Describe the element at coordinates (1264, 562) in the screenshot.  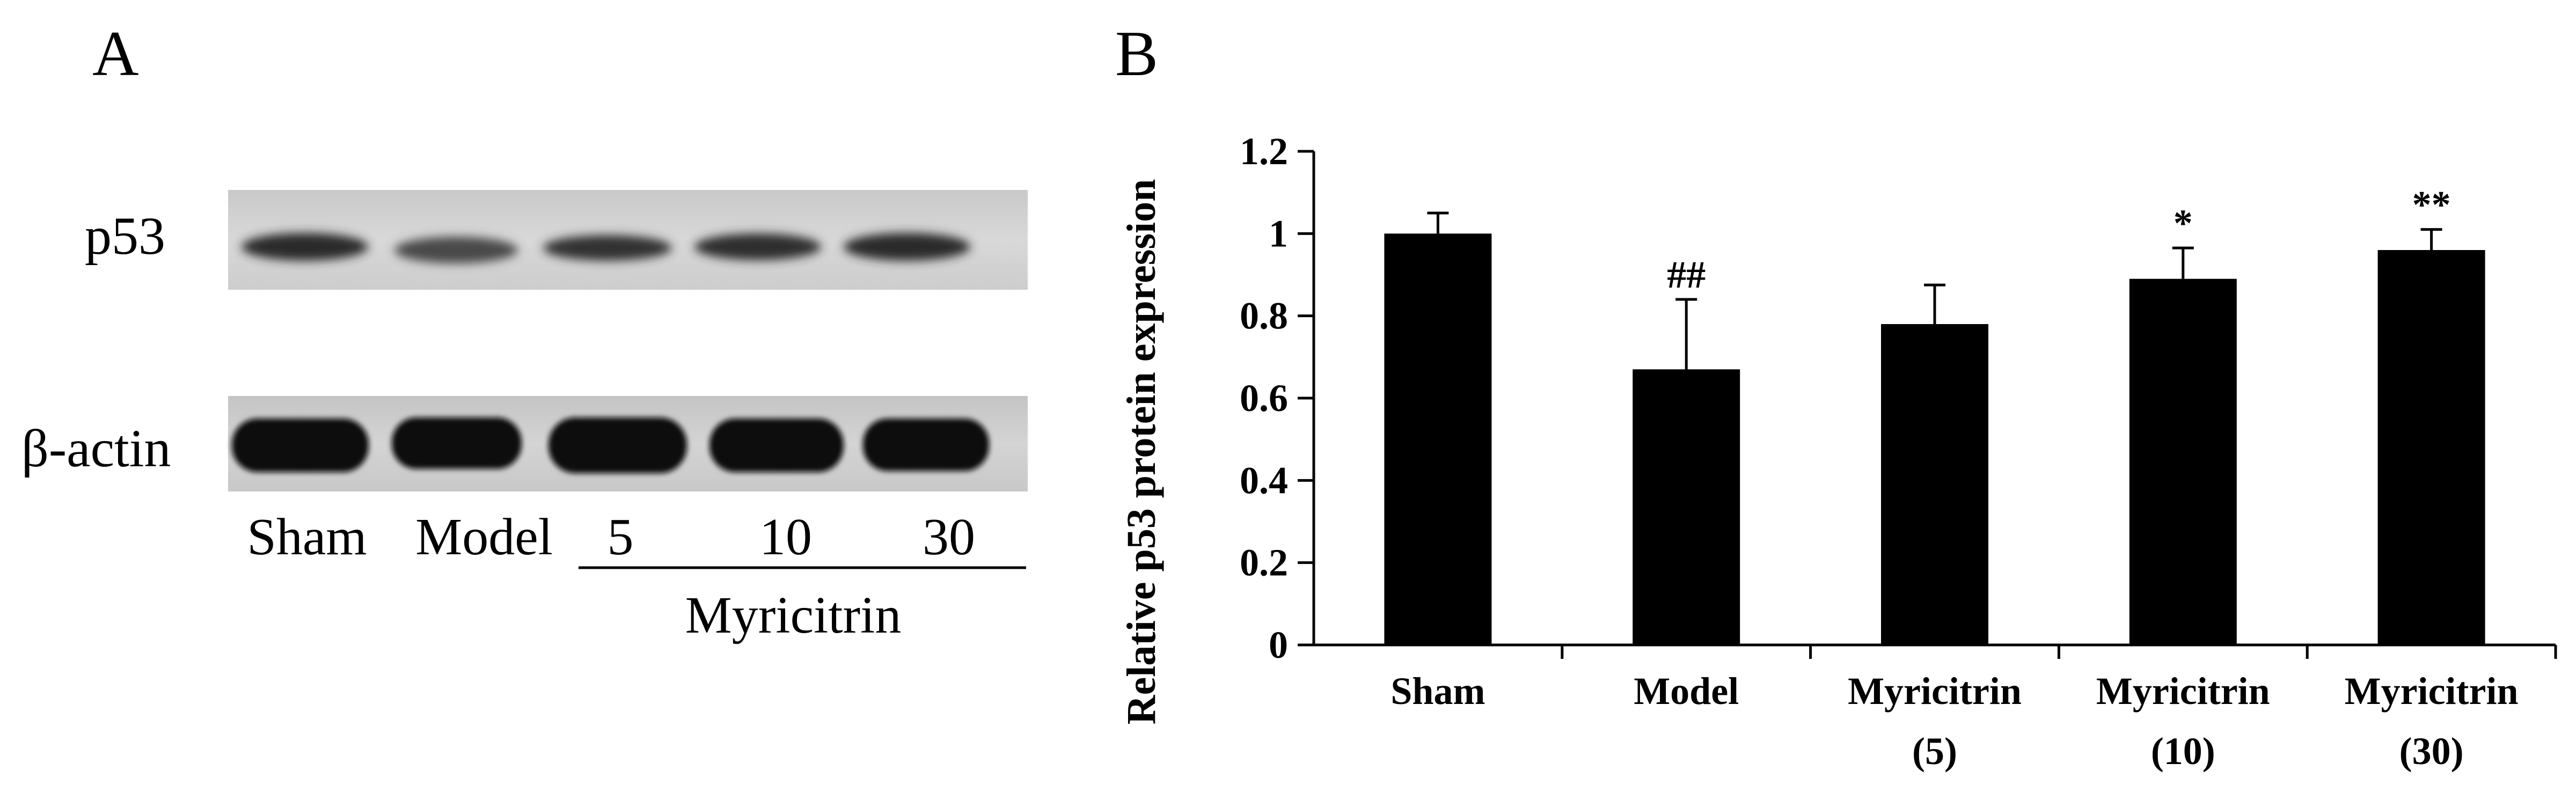
I see `y-tick-label: 0.2` at that location.